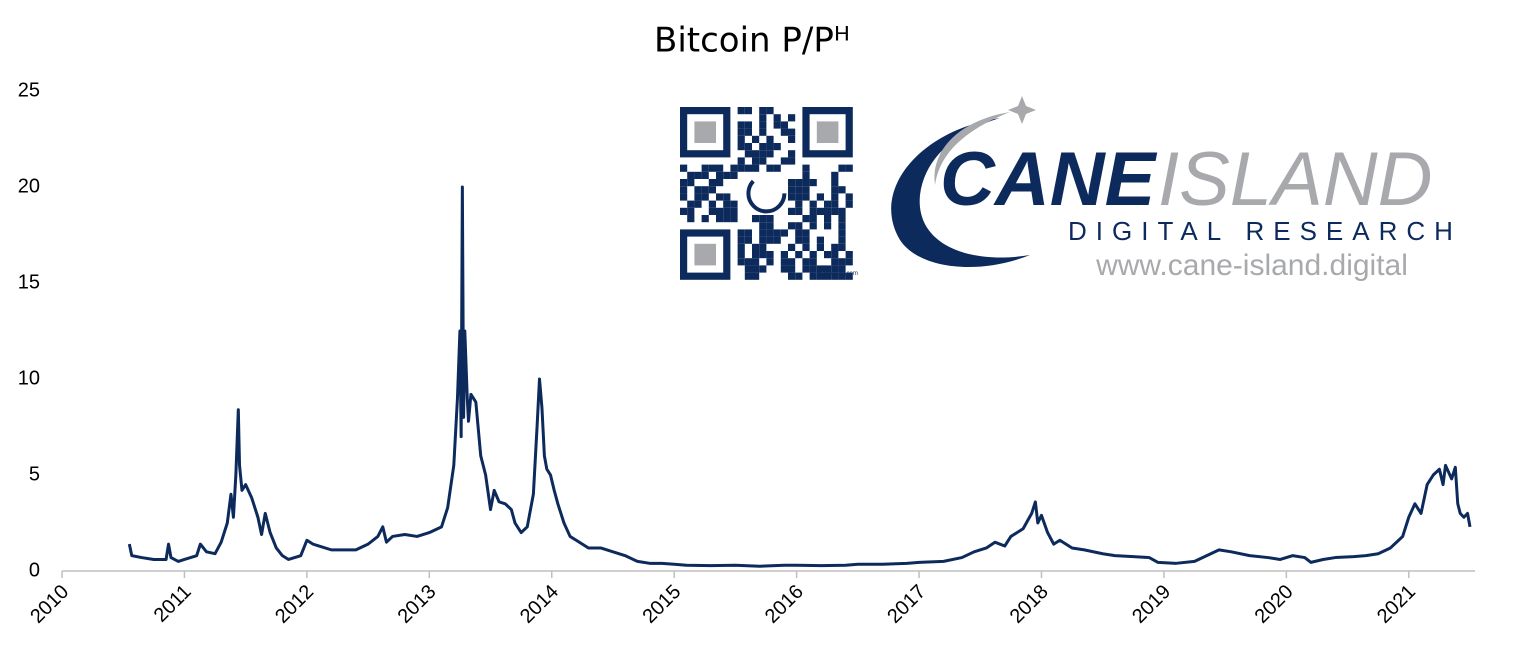 The height and width of the screenshot is (654, 1513). What do you see at coordinates (34, 474) in the screenshot?
I see `y-tick-label: 5` at bounding box center [34, 474].